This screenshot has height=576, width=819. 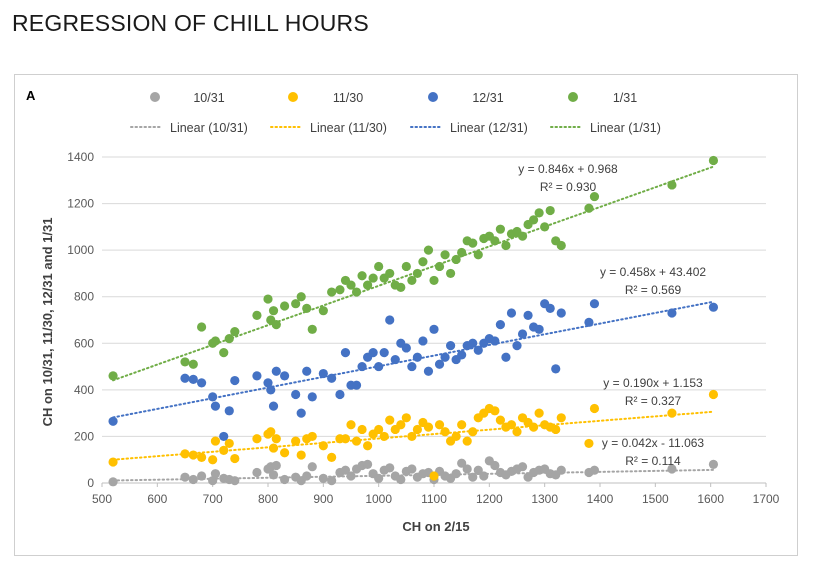 I want to click on r-squared-label: R² = 0.327, so click(x=653, y=401).